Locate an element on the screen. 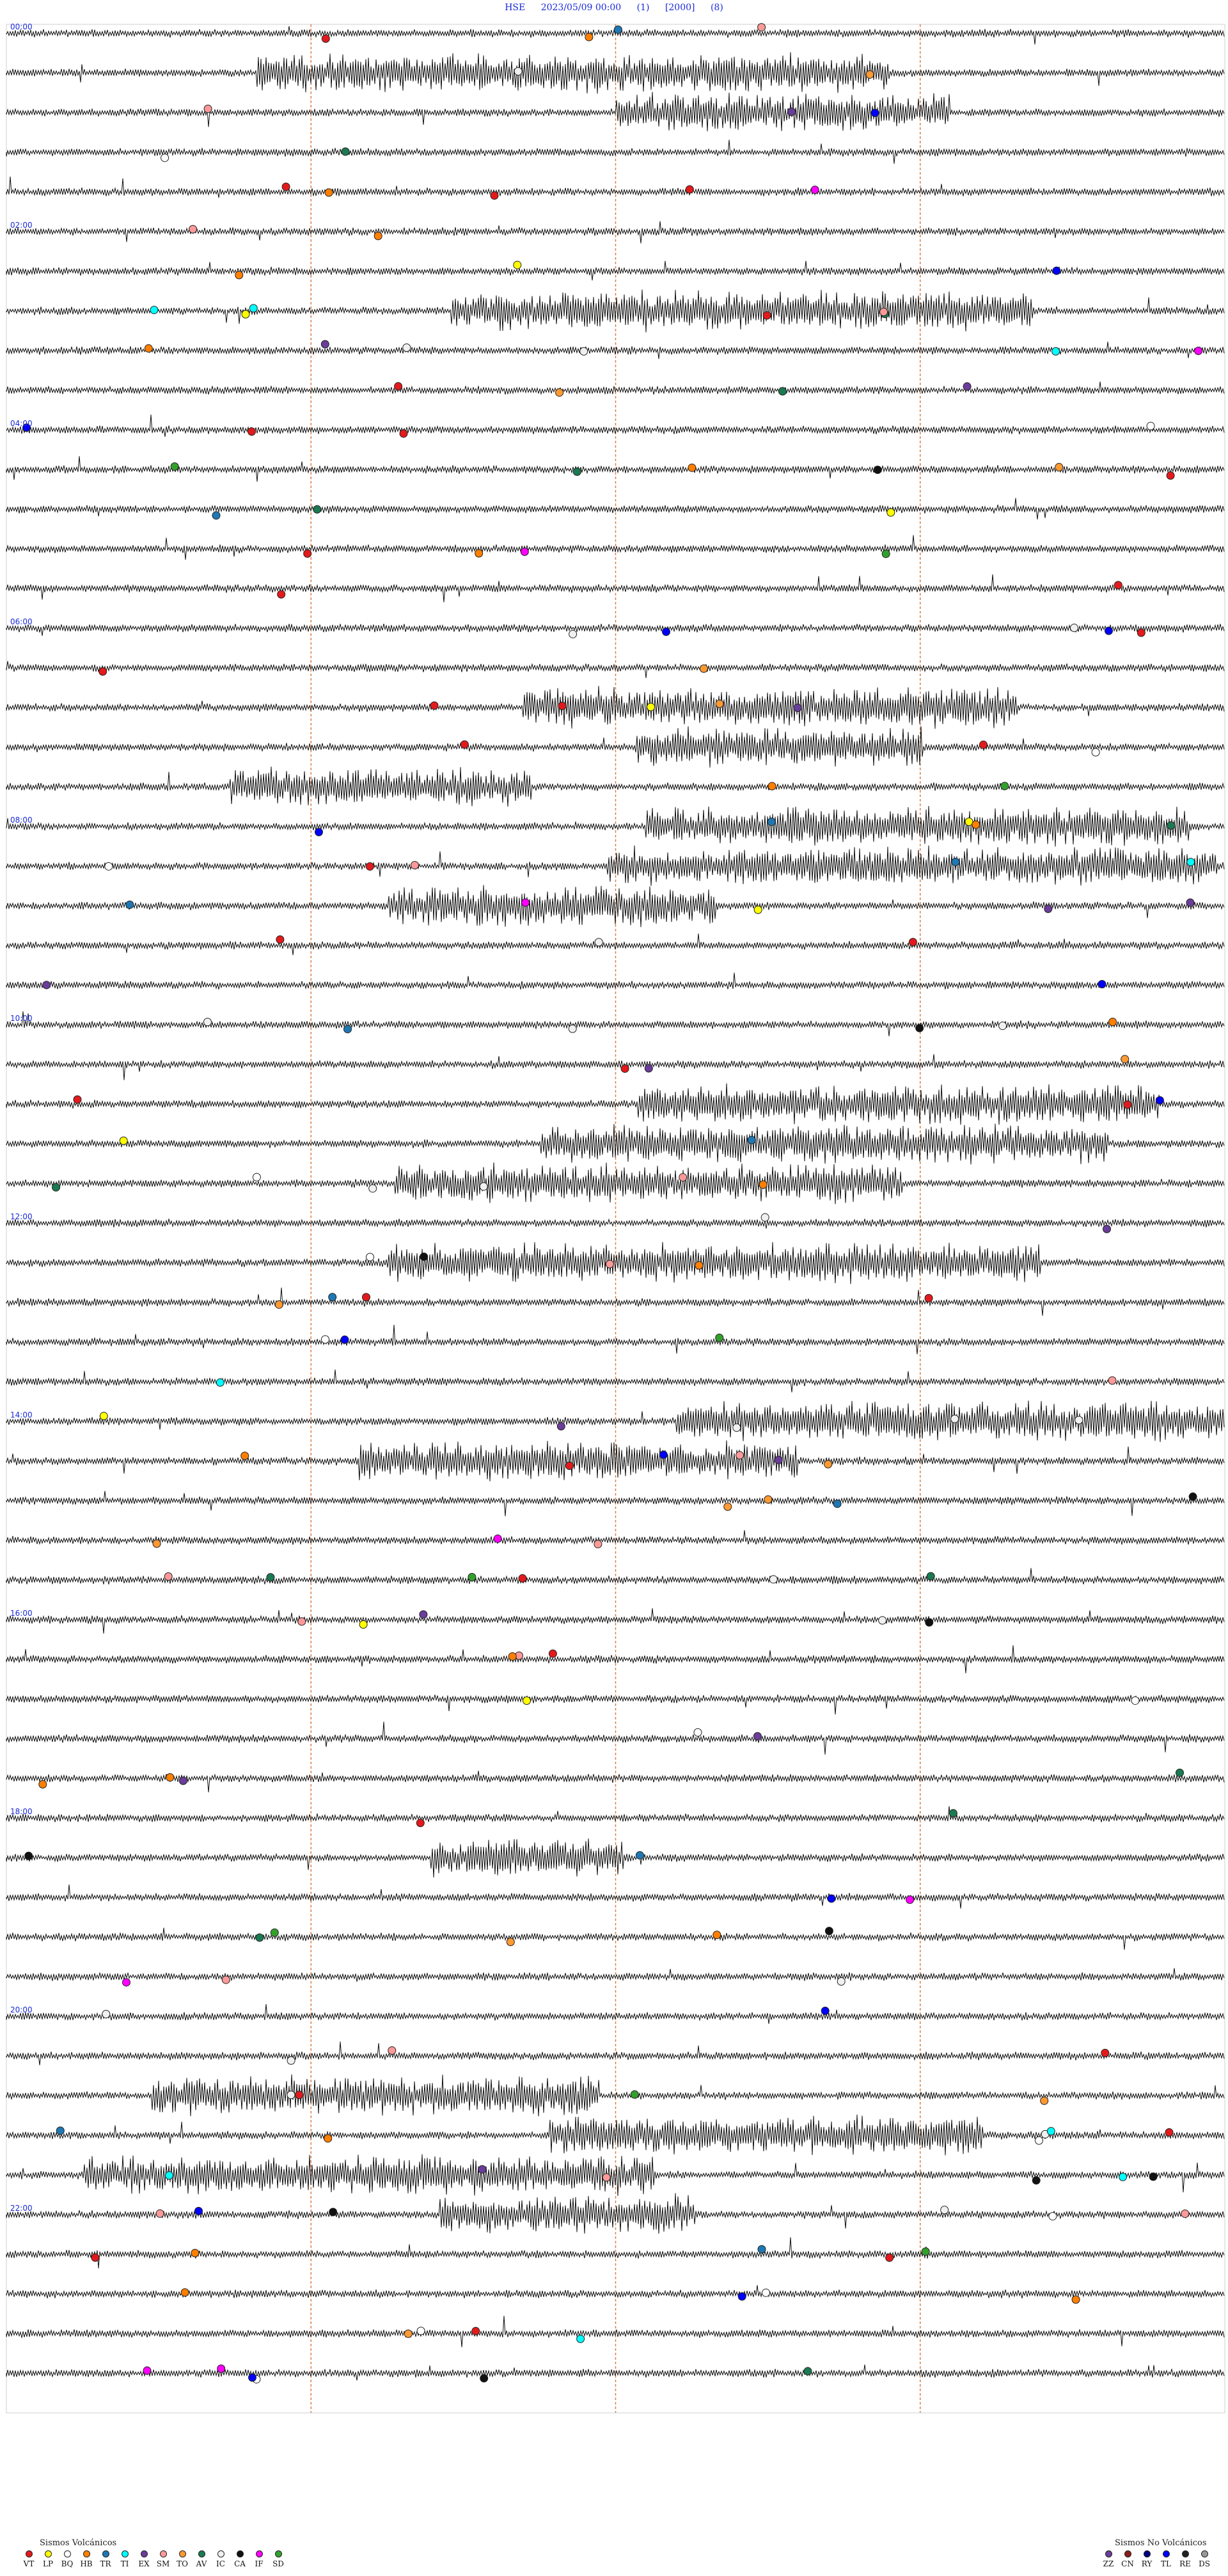 The image size is (1228, 2576). volcanic-legend-item-to: TO is located at coordinates (182, 2559).